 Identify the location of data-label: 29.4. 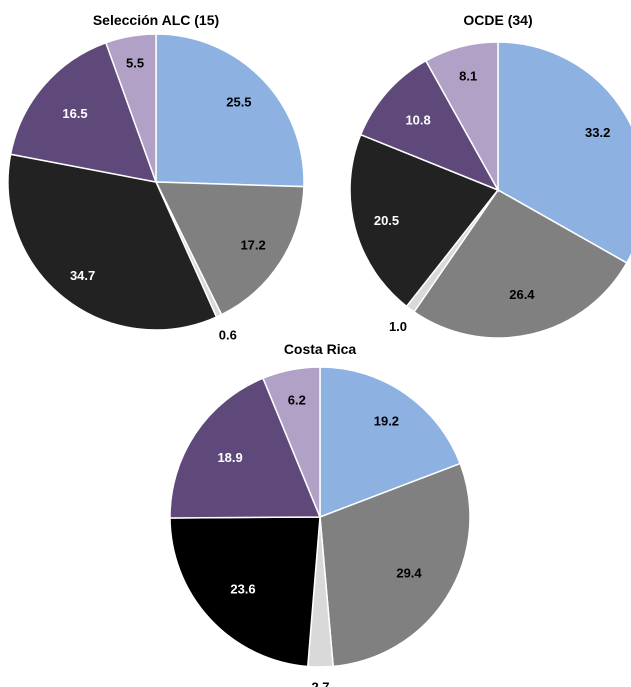
(409, 573).